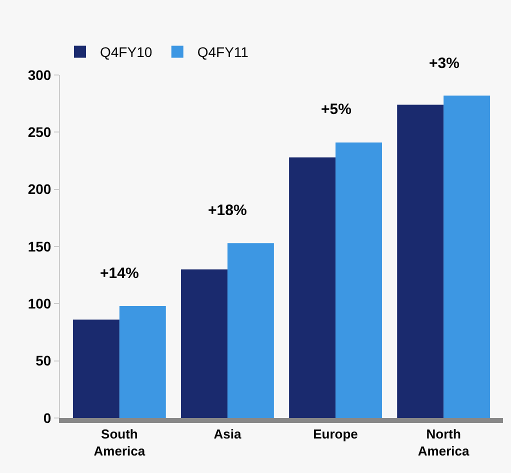 The height and width of the screenshot is (473, 511). Describe the element at coordinates (336, 109) in the screenshot. I see `annotation: +5%` at that location.